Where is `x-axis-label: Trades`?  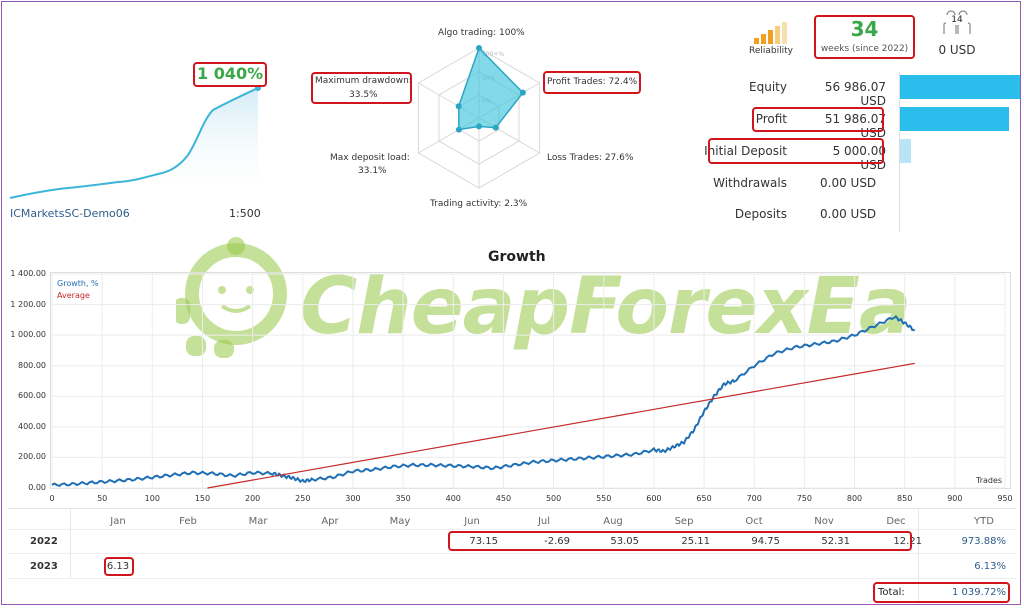 x-axis-label: Trades is located at coordinates (989, 480).